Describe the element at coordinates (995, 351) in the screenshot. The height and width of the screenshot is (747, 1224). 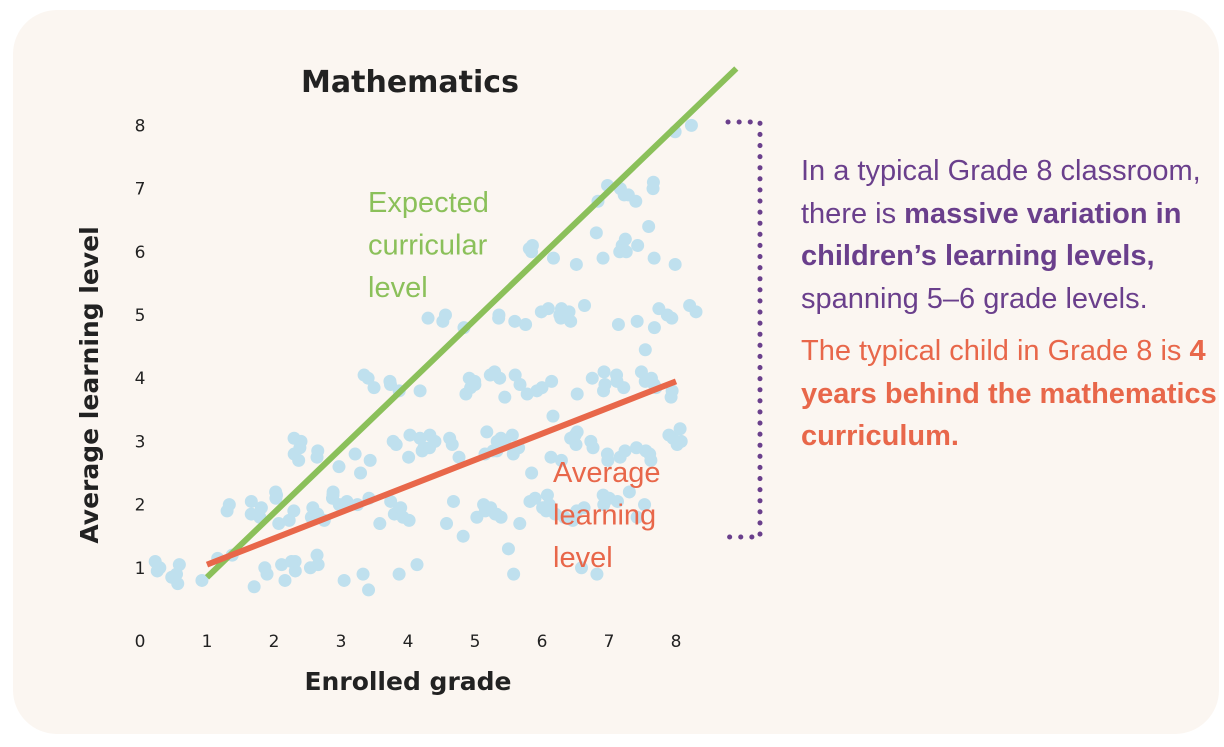
I see `gap-note-lead: The typical child in Grade 8 is` at that location.